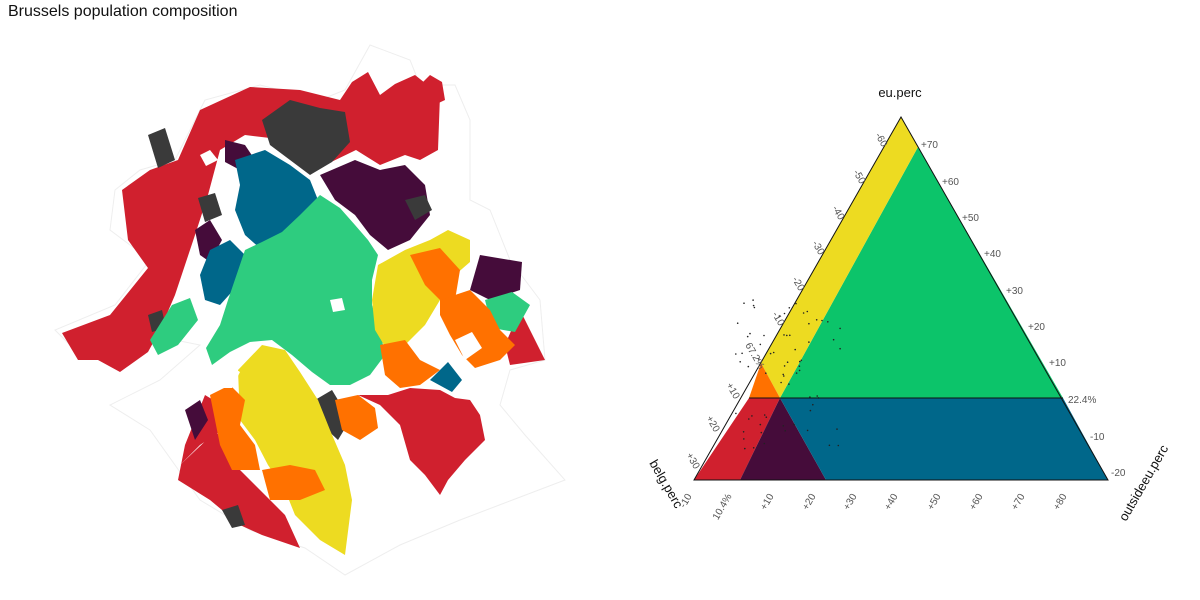 The height and width of the screenshot is (600, 1200). Describe the element at coordinates (839, 257) in the screenshot. I see `region-belg-eu` at that location.